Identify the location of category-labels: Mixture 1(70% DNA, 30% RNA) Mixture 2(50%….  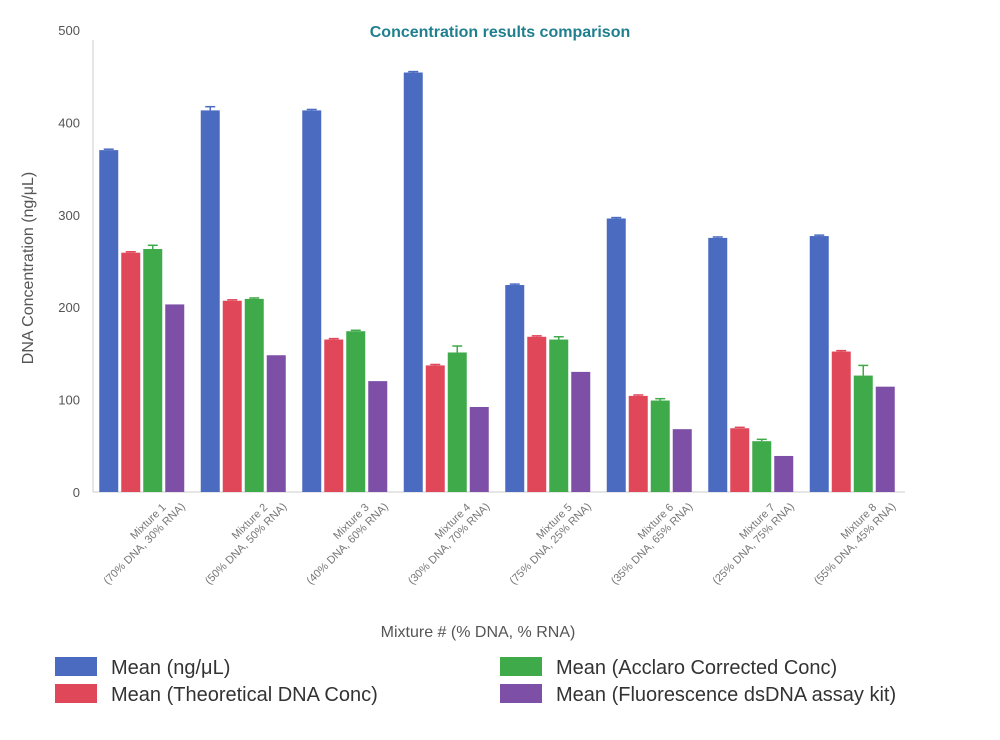
(500, 544).